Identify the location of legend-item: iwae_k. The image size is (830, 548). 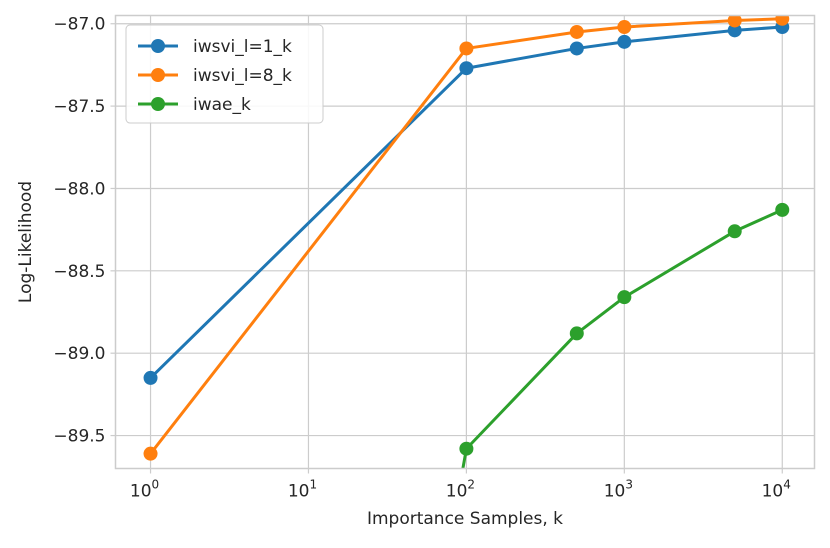
(194, 105).